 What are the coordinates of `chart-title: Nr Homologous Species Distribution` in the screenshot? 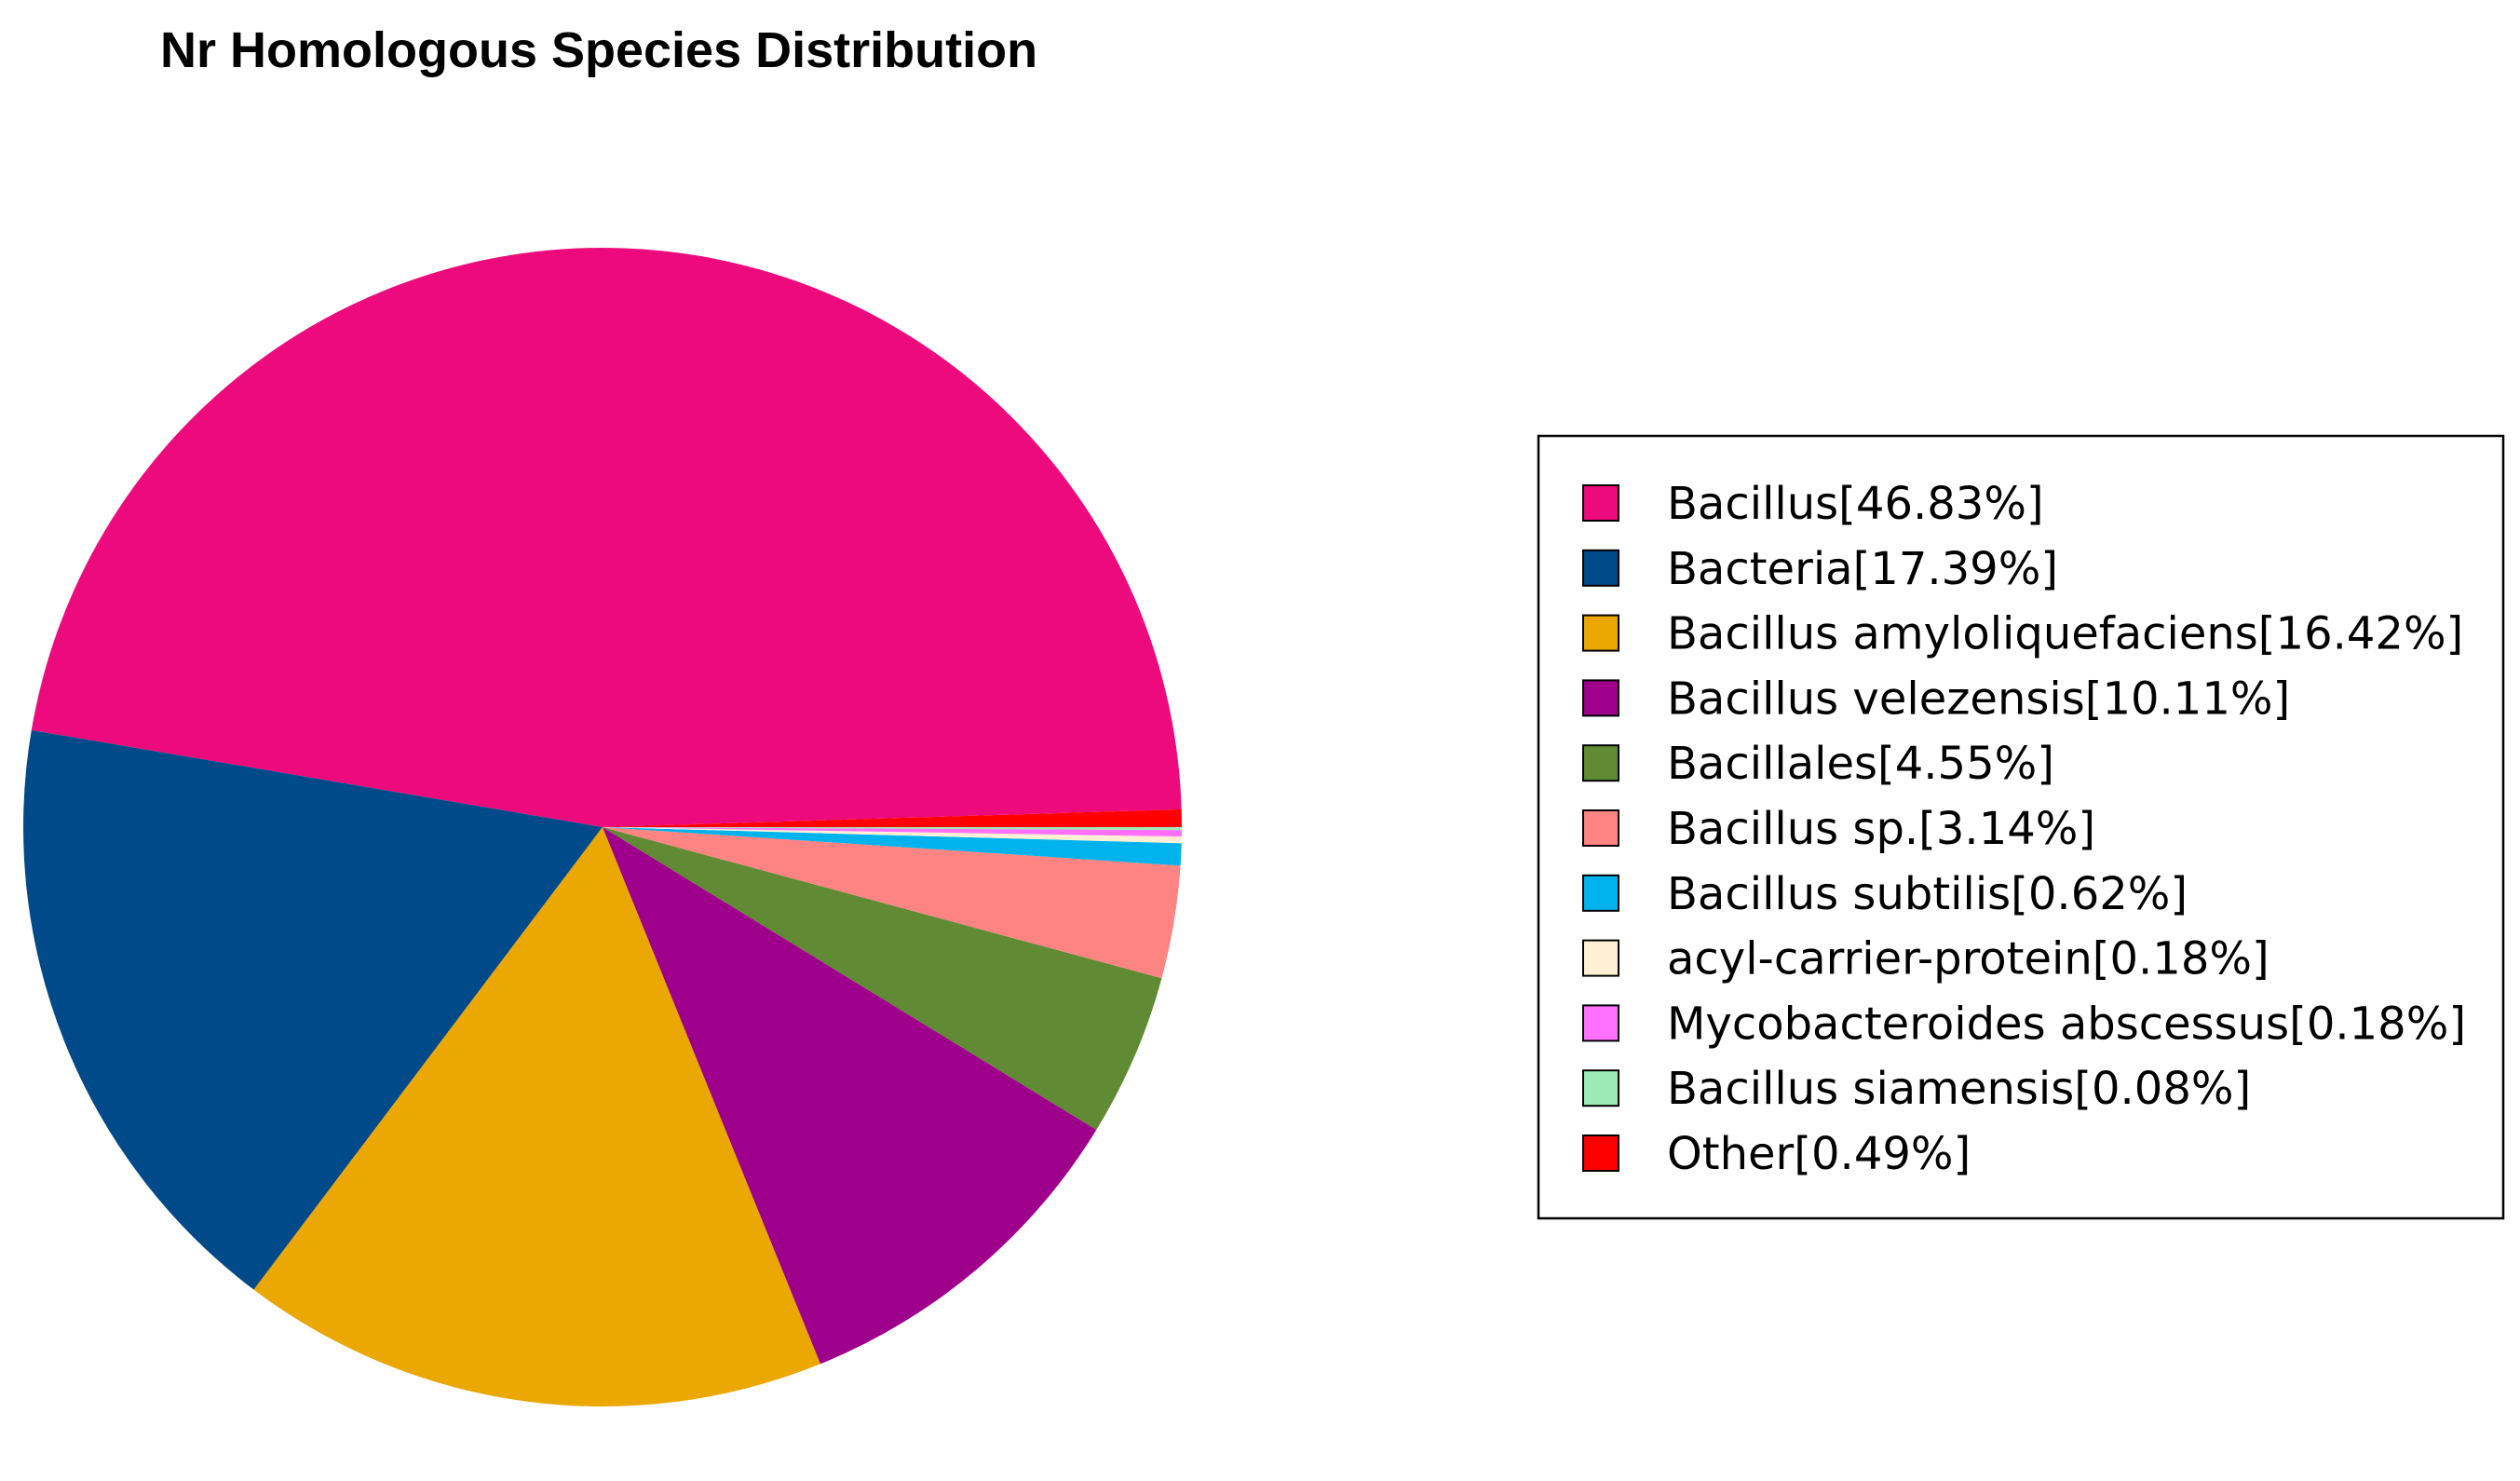 It's located at (598, 50).